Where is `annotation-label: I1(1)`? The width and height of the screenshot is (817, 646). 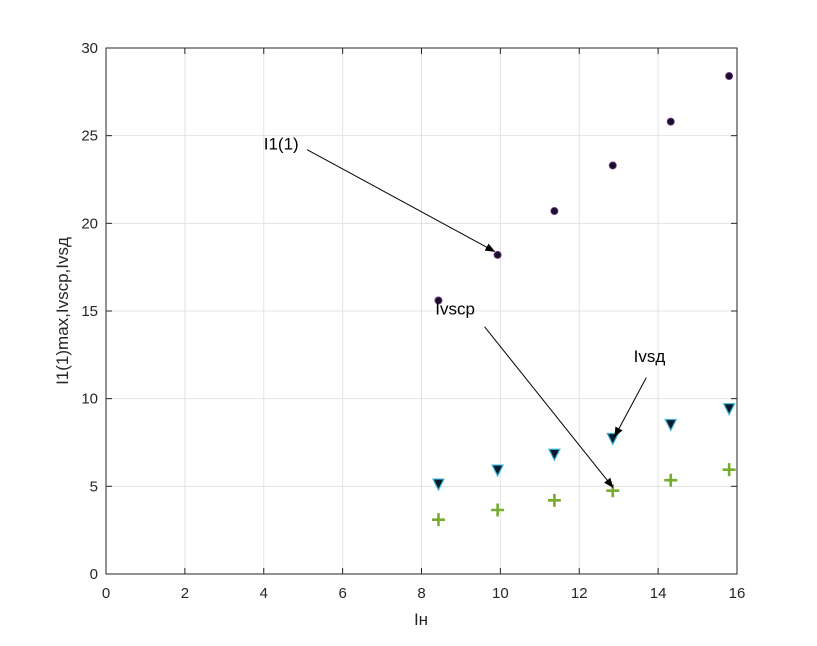 annotation-label: I1(1) is located at coordinates (281, 144).